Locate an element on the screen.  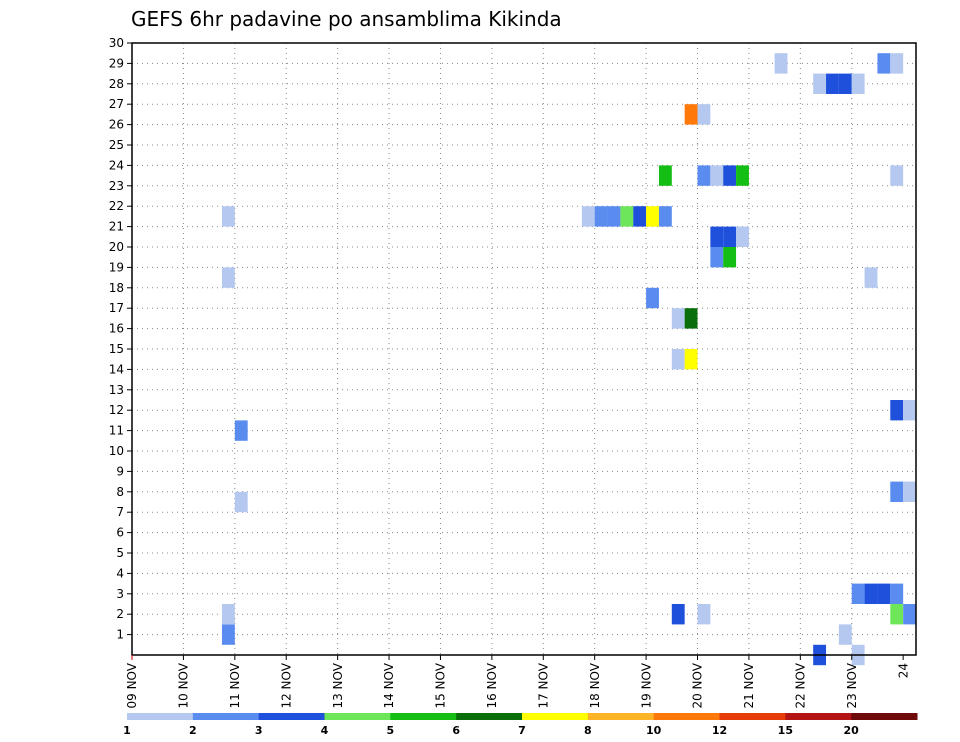
x-tick-label: 10 NOV is located at coordinates (184, 685).